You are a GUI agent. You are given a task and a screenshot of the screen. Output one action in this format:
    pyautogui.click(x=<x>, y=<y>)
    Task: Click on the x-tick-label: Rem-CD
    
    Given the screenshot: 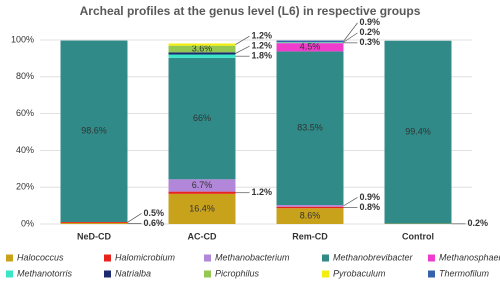 What is the action you would take?
    pyautogui.click(x=310, y=236)
    